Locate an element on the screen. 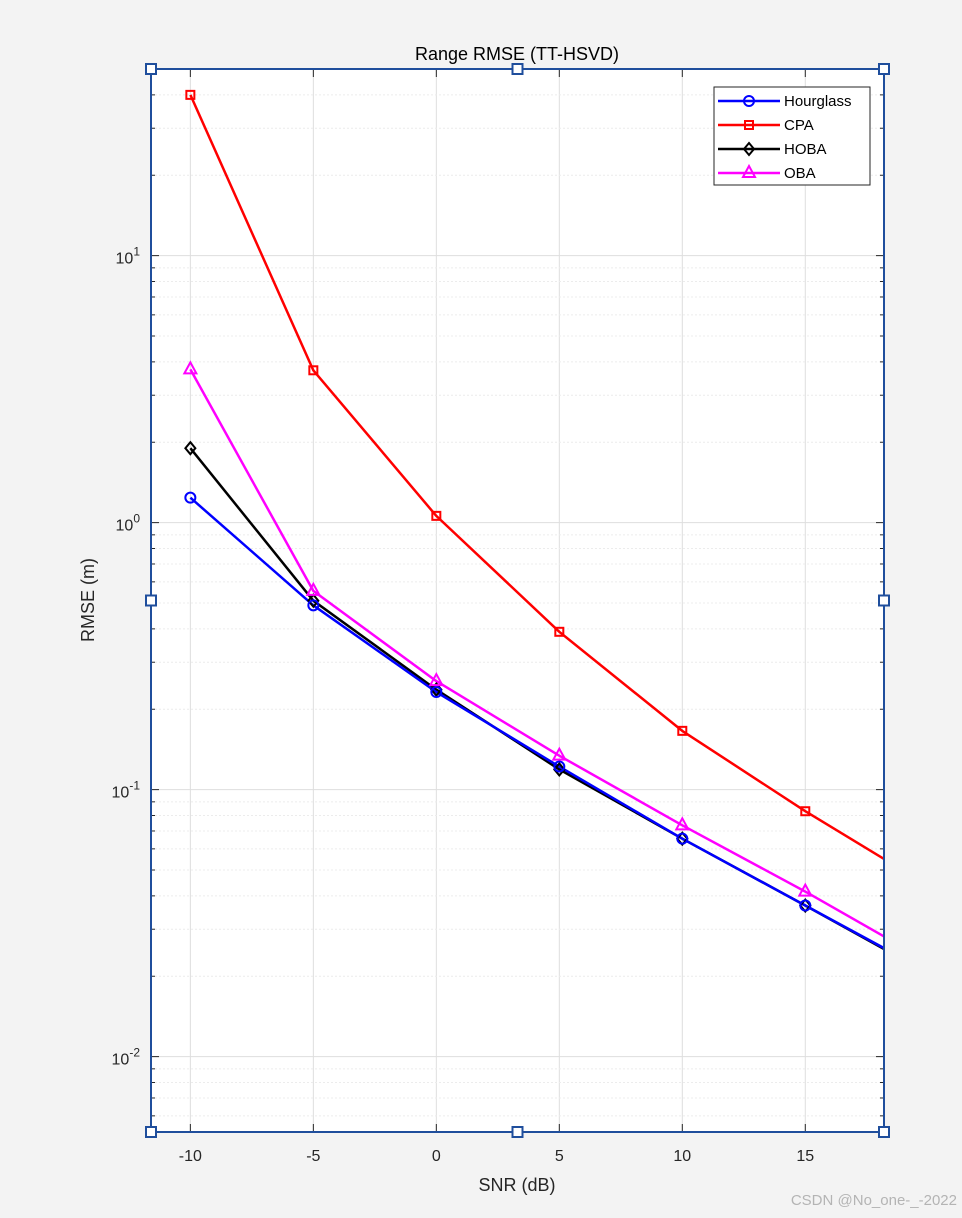 The width and height of the screenshot is (962, 1218). y-tick-label: 10⁰ is located at coordinates (128, 523).